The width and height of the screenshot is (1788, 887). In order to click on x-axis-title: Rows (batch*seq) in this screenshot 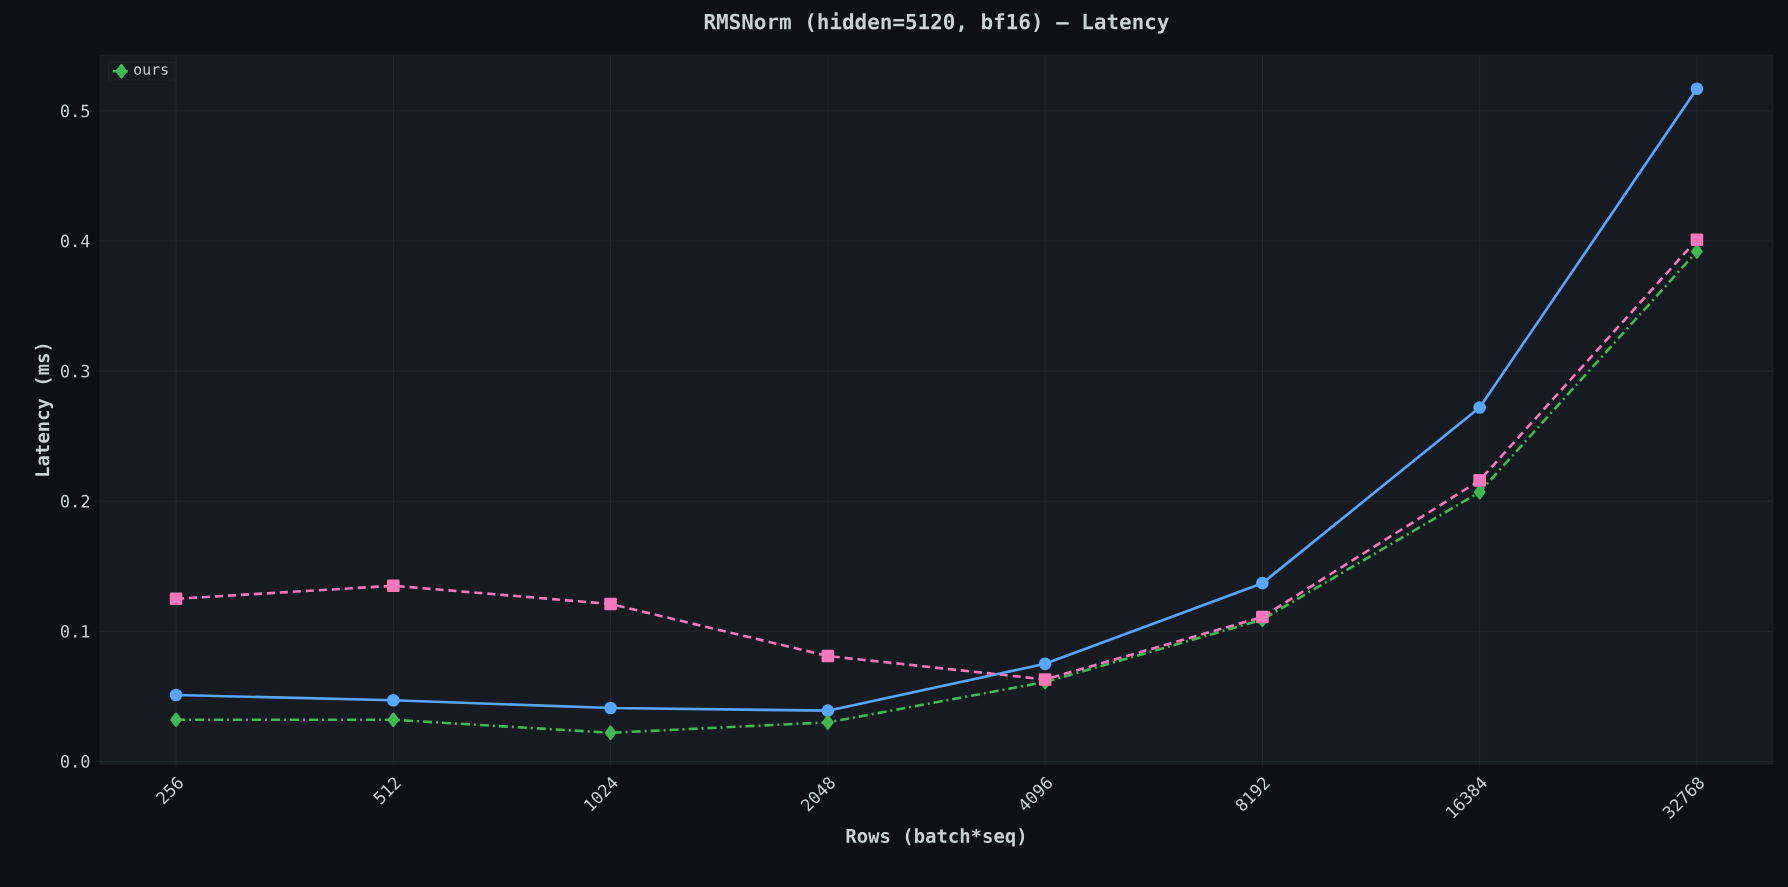, I will do `click(935, 837)`.